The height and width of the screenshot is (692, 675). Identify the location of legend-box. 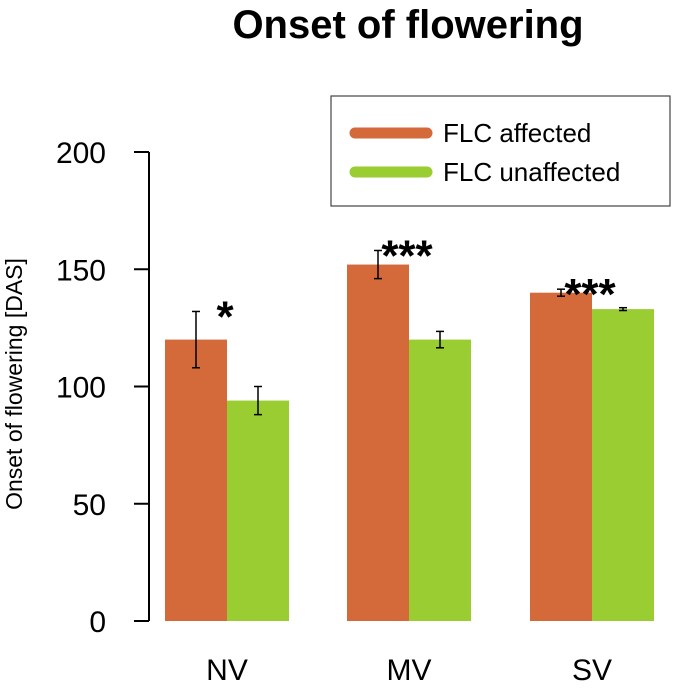
(500, 151).